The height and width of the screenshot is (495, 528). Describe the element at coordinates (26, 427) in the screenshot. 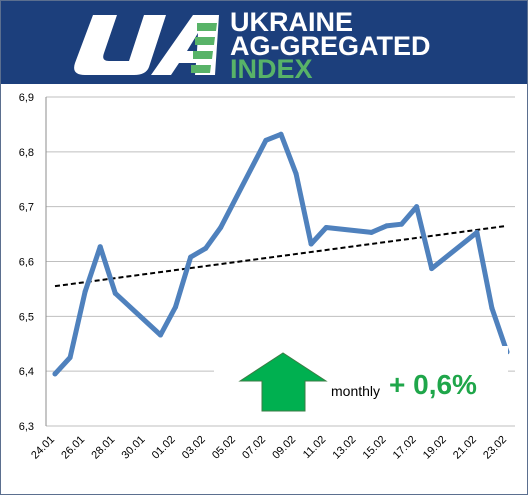

I see `y-tick-label: 6,3` at that location.